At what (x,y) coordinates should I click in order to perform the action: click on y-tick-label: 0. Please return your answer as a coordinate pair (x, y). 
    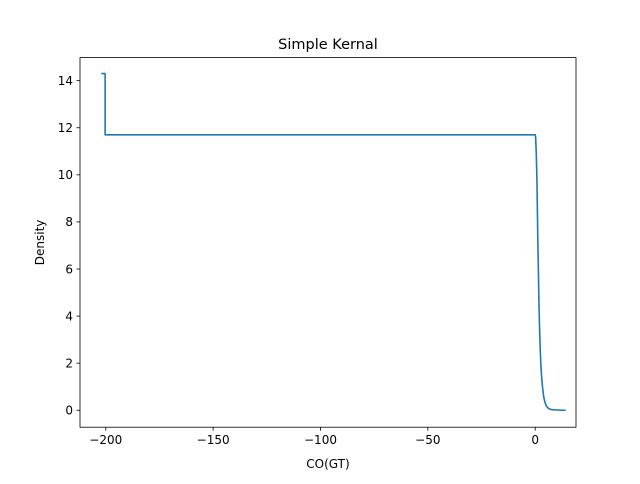
    Looking at the image, I should click on (69, 411).